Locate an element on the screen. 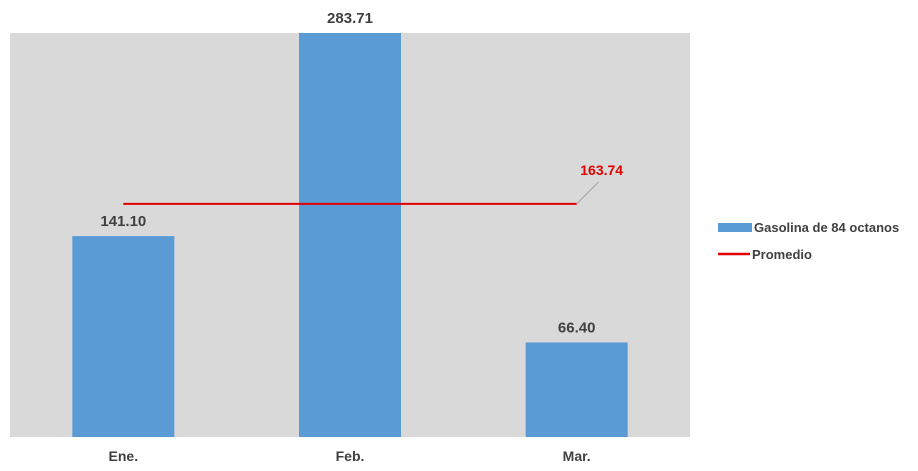  legend-label-average: Promedio is located at coordinates (782, 254).